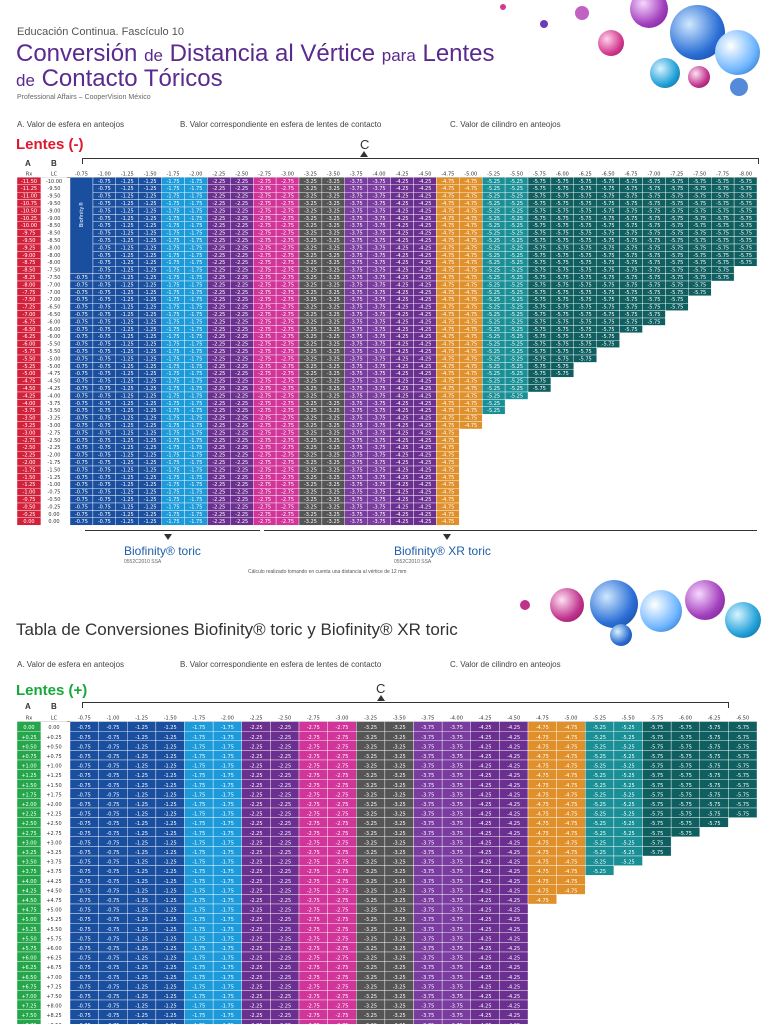 The image size is (768, 1024). Describe the element at coordinates (54, 411) in the screenshot. I see `minus-lc-value: -3.50` at that location.